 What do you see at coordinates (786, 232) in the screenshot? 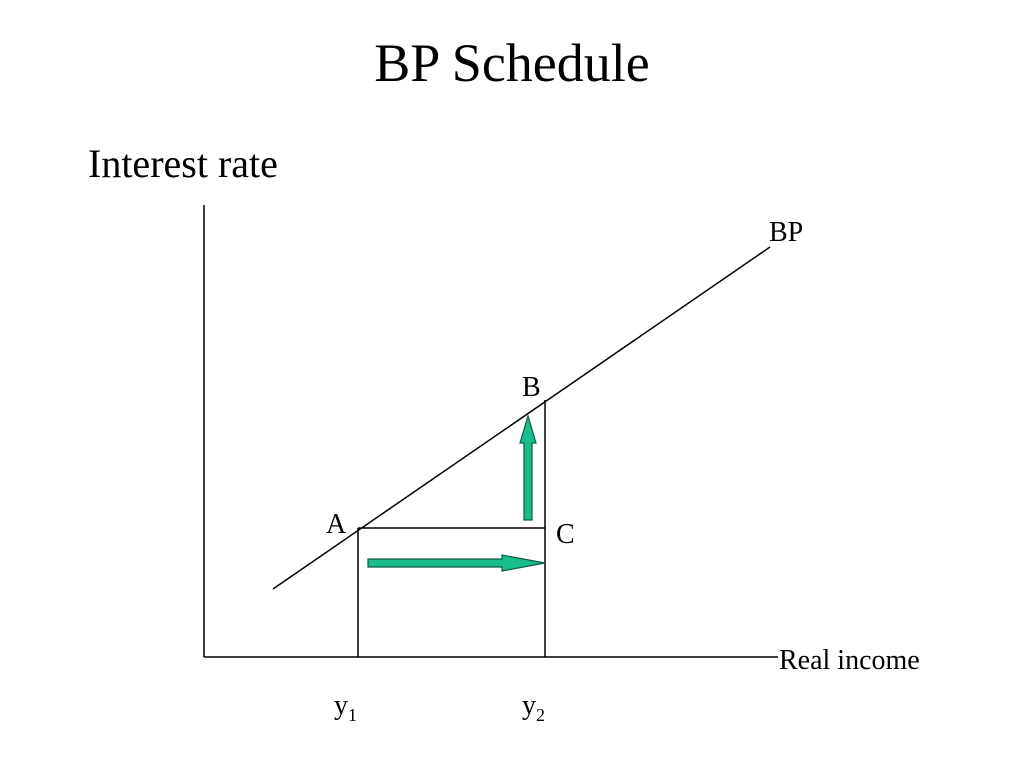
I see `bp-curve-label: BP` at bounding box center [786, 232].